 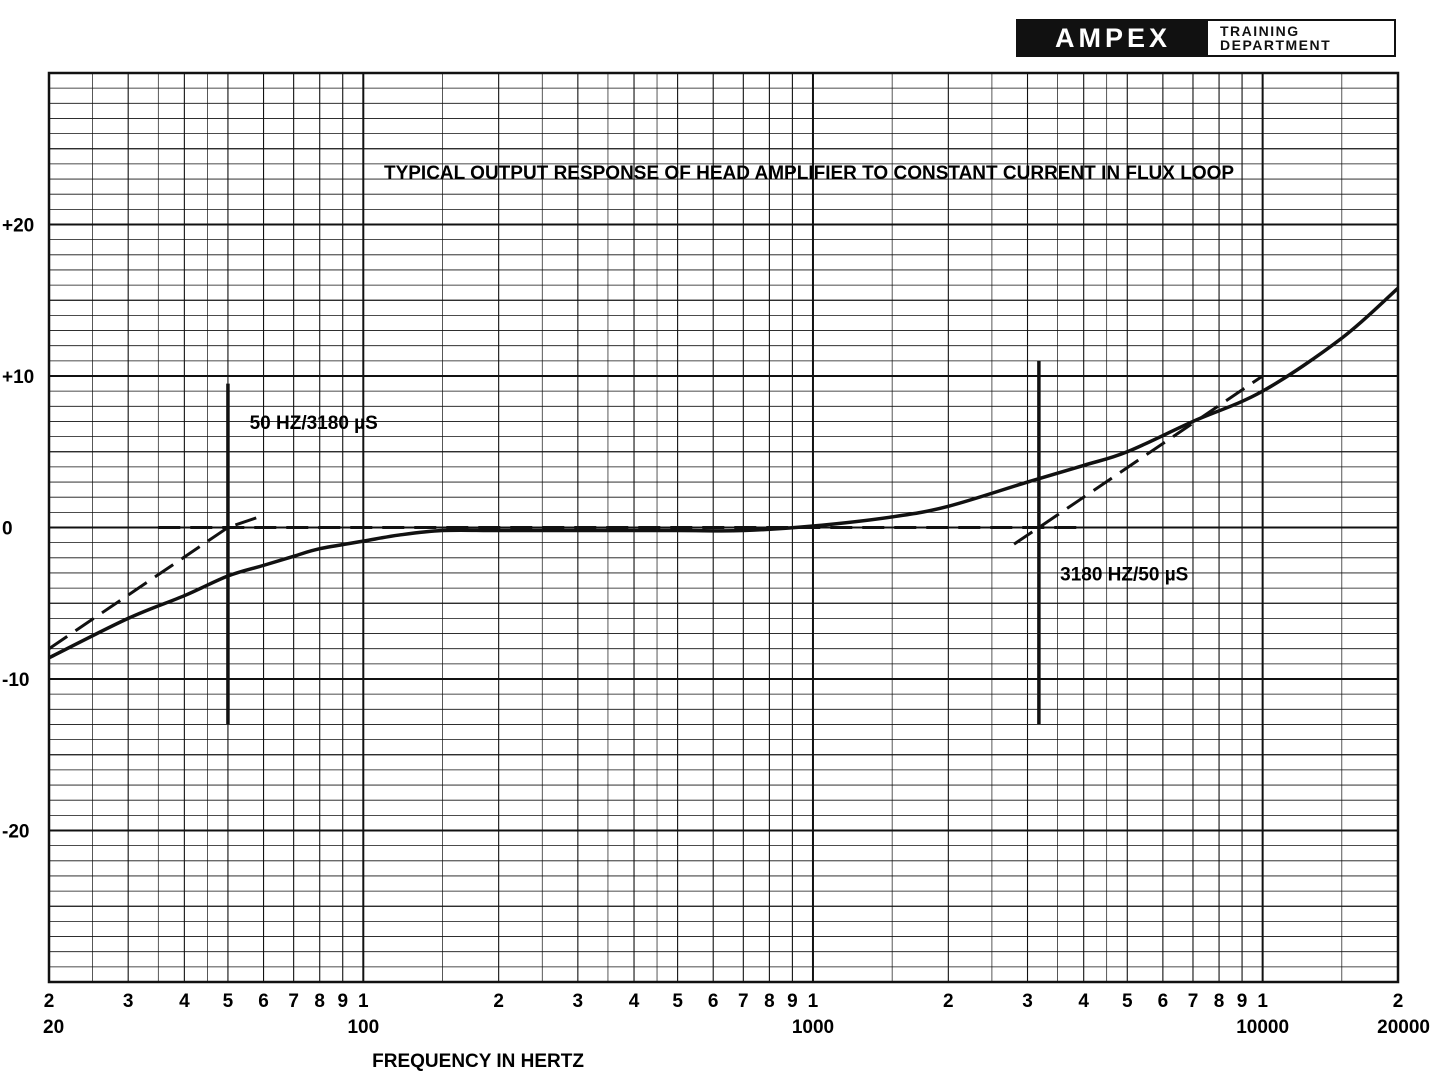 I want to click on logo-line-2: DEPARTMENT, so click(x=1276, y=45).